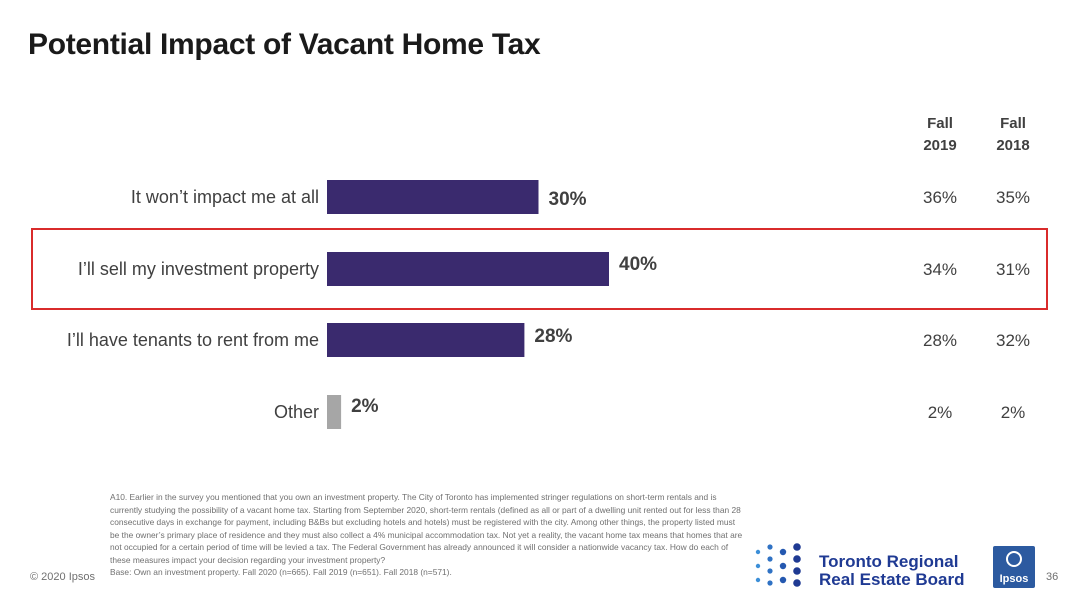 This screenshot has width=1080, height=607. What do you see at coordinates (940, 269) in the screenshot?
I see `fall-2019-value: 34%` at bounding box center [940, 269].